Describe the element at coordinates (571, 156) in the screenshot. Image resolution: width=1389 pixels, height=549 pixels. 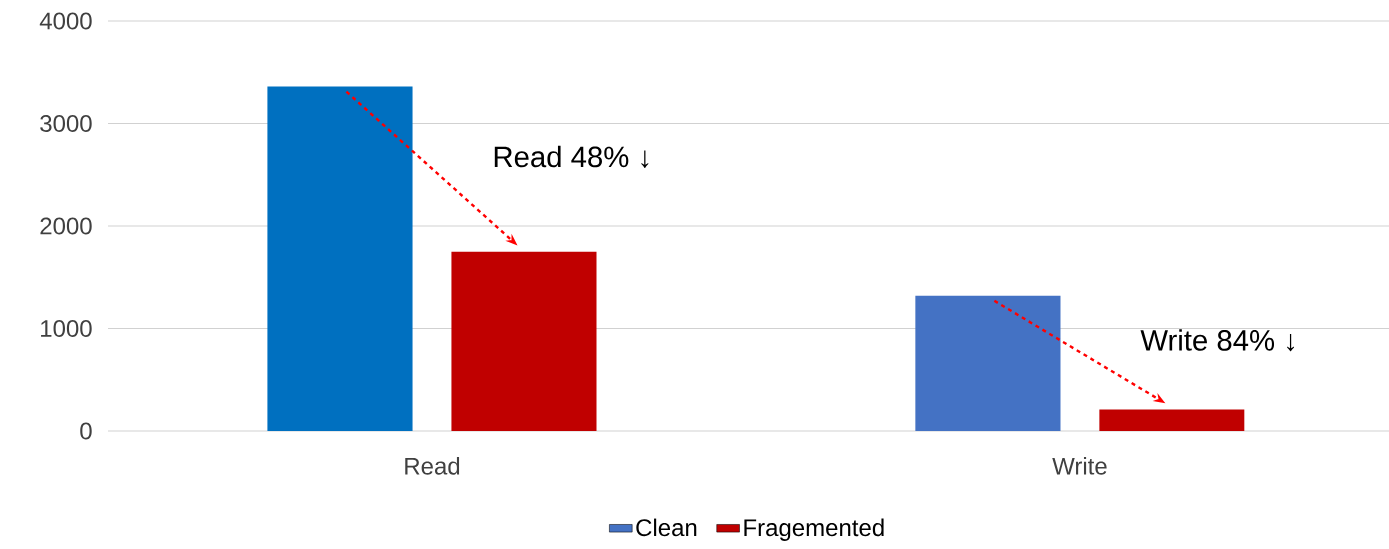
I see `annotation: Read 48% ↓` at that location.